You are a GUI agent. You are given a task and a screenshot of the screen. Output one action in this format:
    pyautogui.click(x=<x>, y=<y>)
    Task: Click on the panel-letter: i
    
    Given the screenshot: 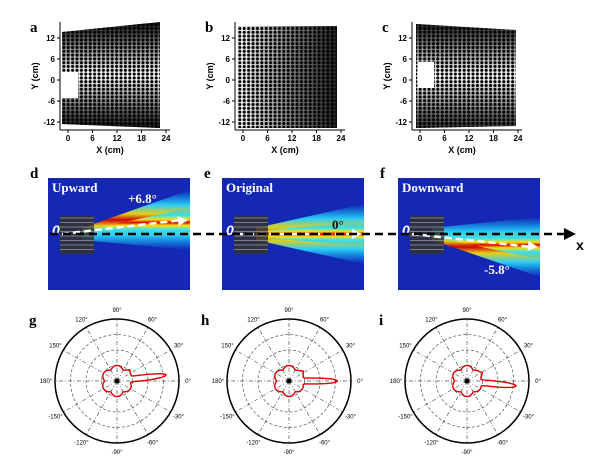 What is the action you would take?
    pyautogui.click(x=381, y=321)
    